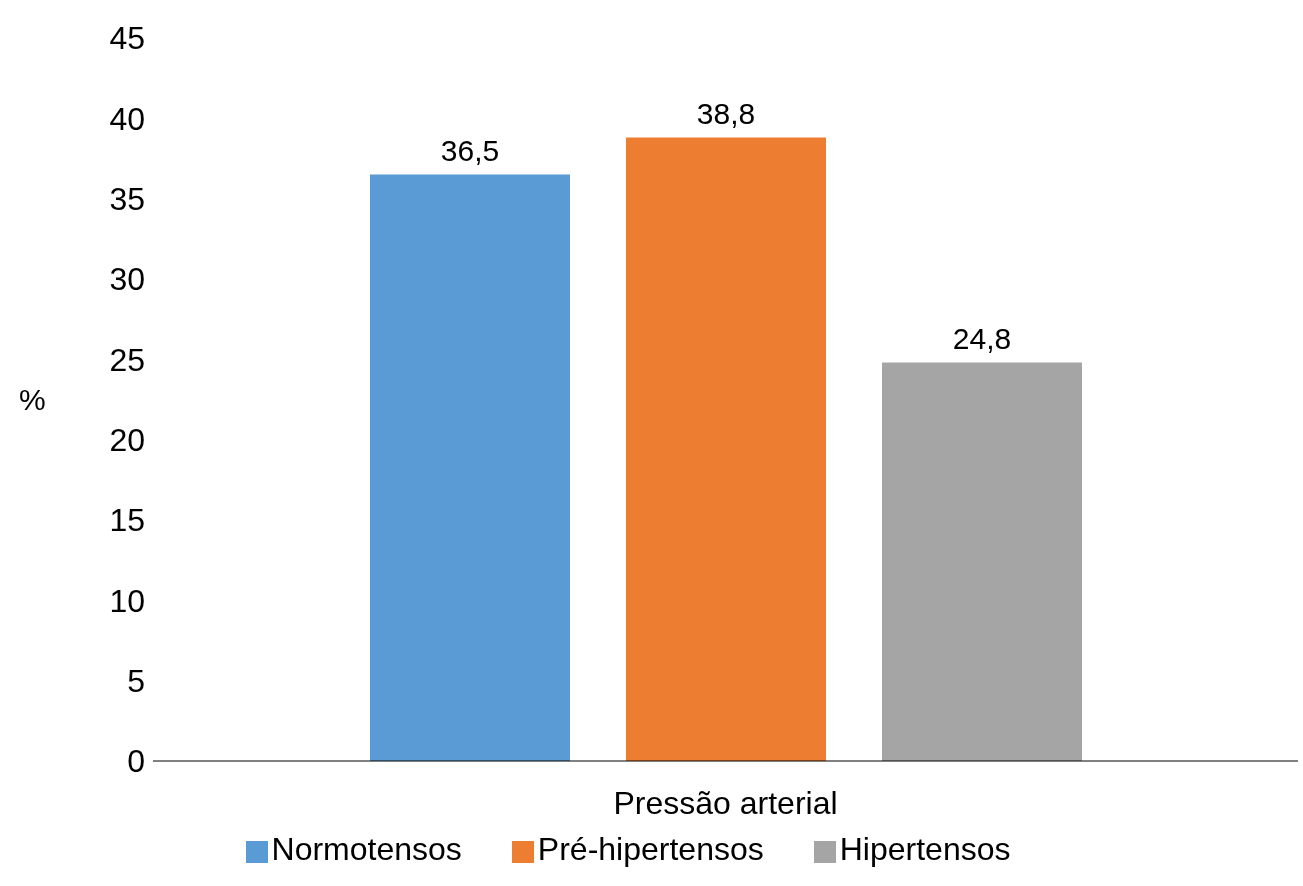 The image size is (1303, 886). What do you see at coordinates (136, 761) in the screenshot?
I see `y-tick-label: 0` at bounding box center [136, 761].